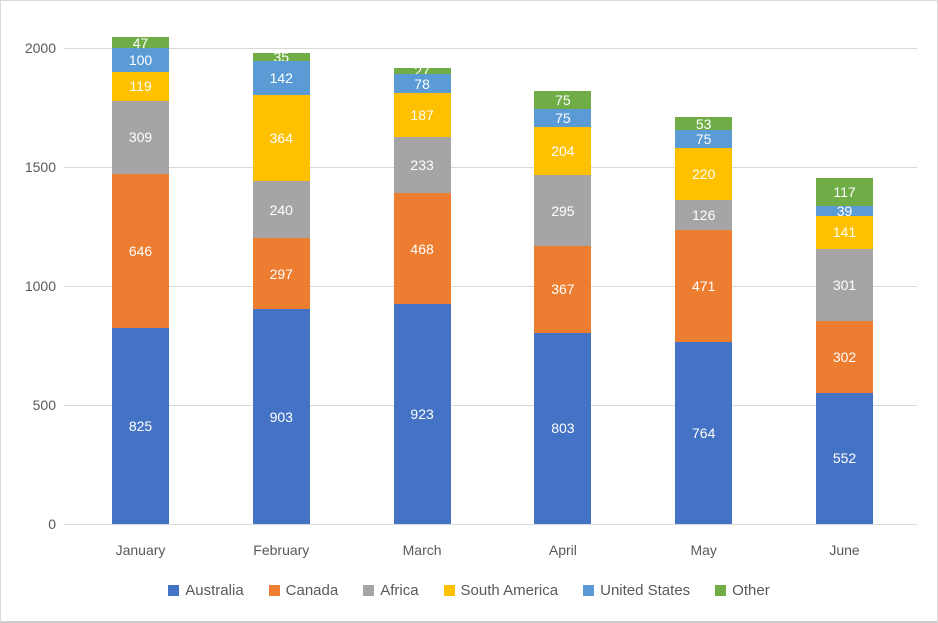 The width and height of the screenshot is (938, 623). I want to click on bar-segment-africa: 309, so click(140, 137).